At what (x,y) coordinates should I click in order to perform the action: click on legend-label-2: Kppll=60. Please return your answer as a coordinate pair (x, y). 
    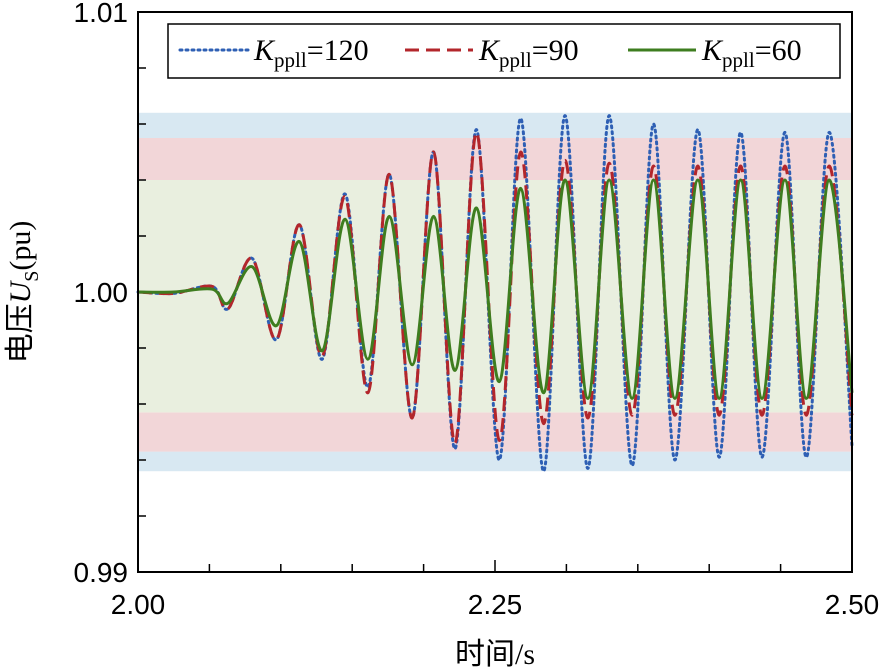
    Looking at the image, I should click on (751, 53).